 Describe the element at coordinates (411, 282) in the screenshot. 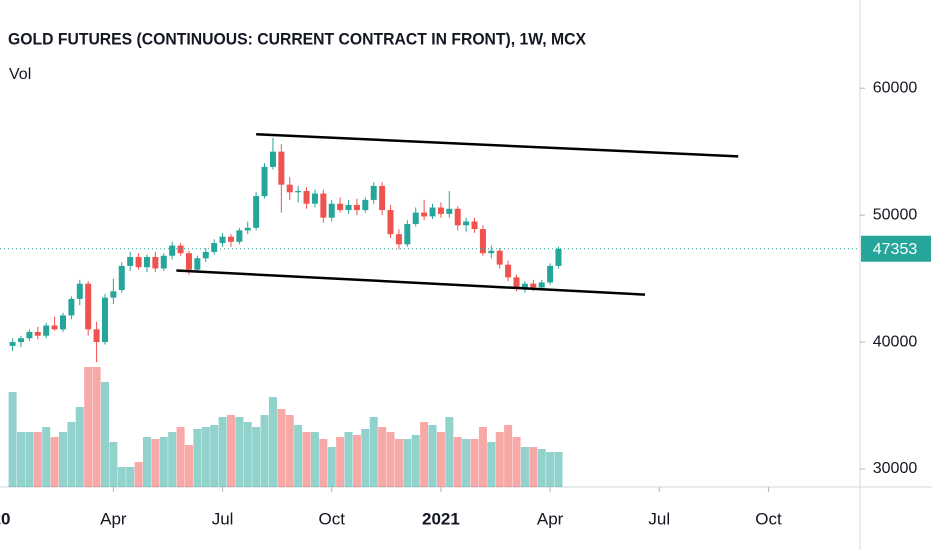

I see `trendline` at that location.